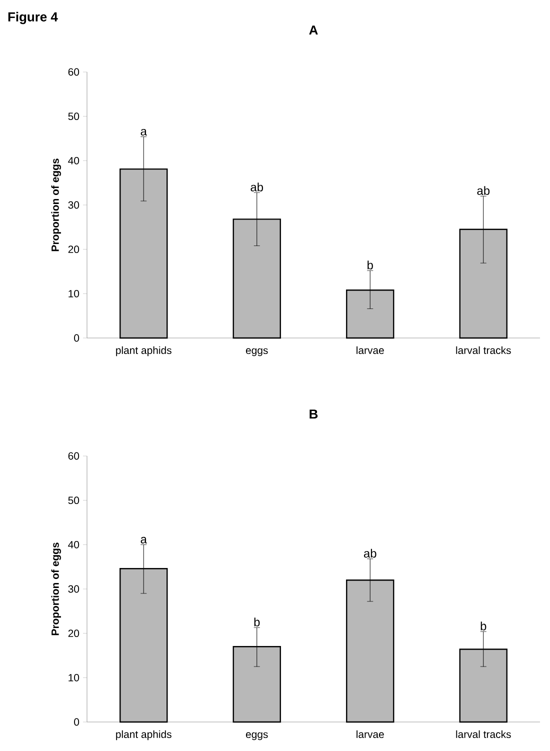 The height and width of the screenshot is (751, 550). What do you see at coordinates (314, 414) in the screenshot?
I see `chart-title: B` at bounding box center [314, 414].